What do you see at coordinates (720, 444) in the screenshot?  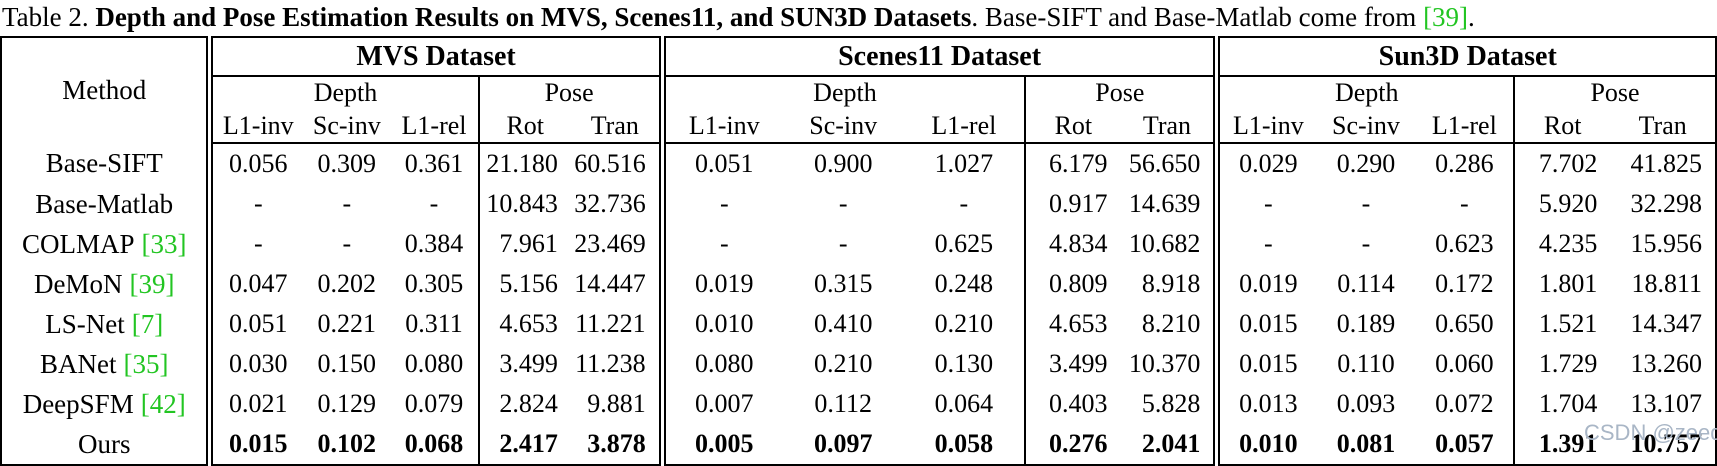 I see `metric-cell: 0.005` at bounding box center [720, 444].